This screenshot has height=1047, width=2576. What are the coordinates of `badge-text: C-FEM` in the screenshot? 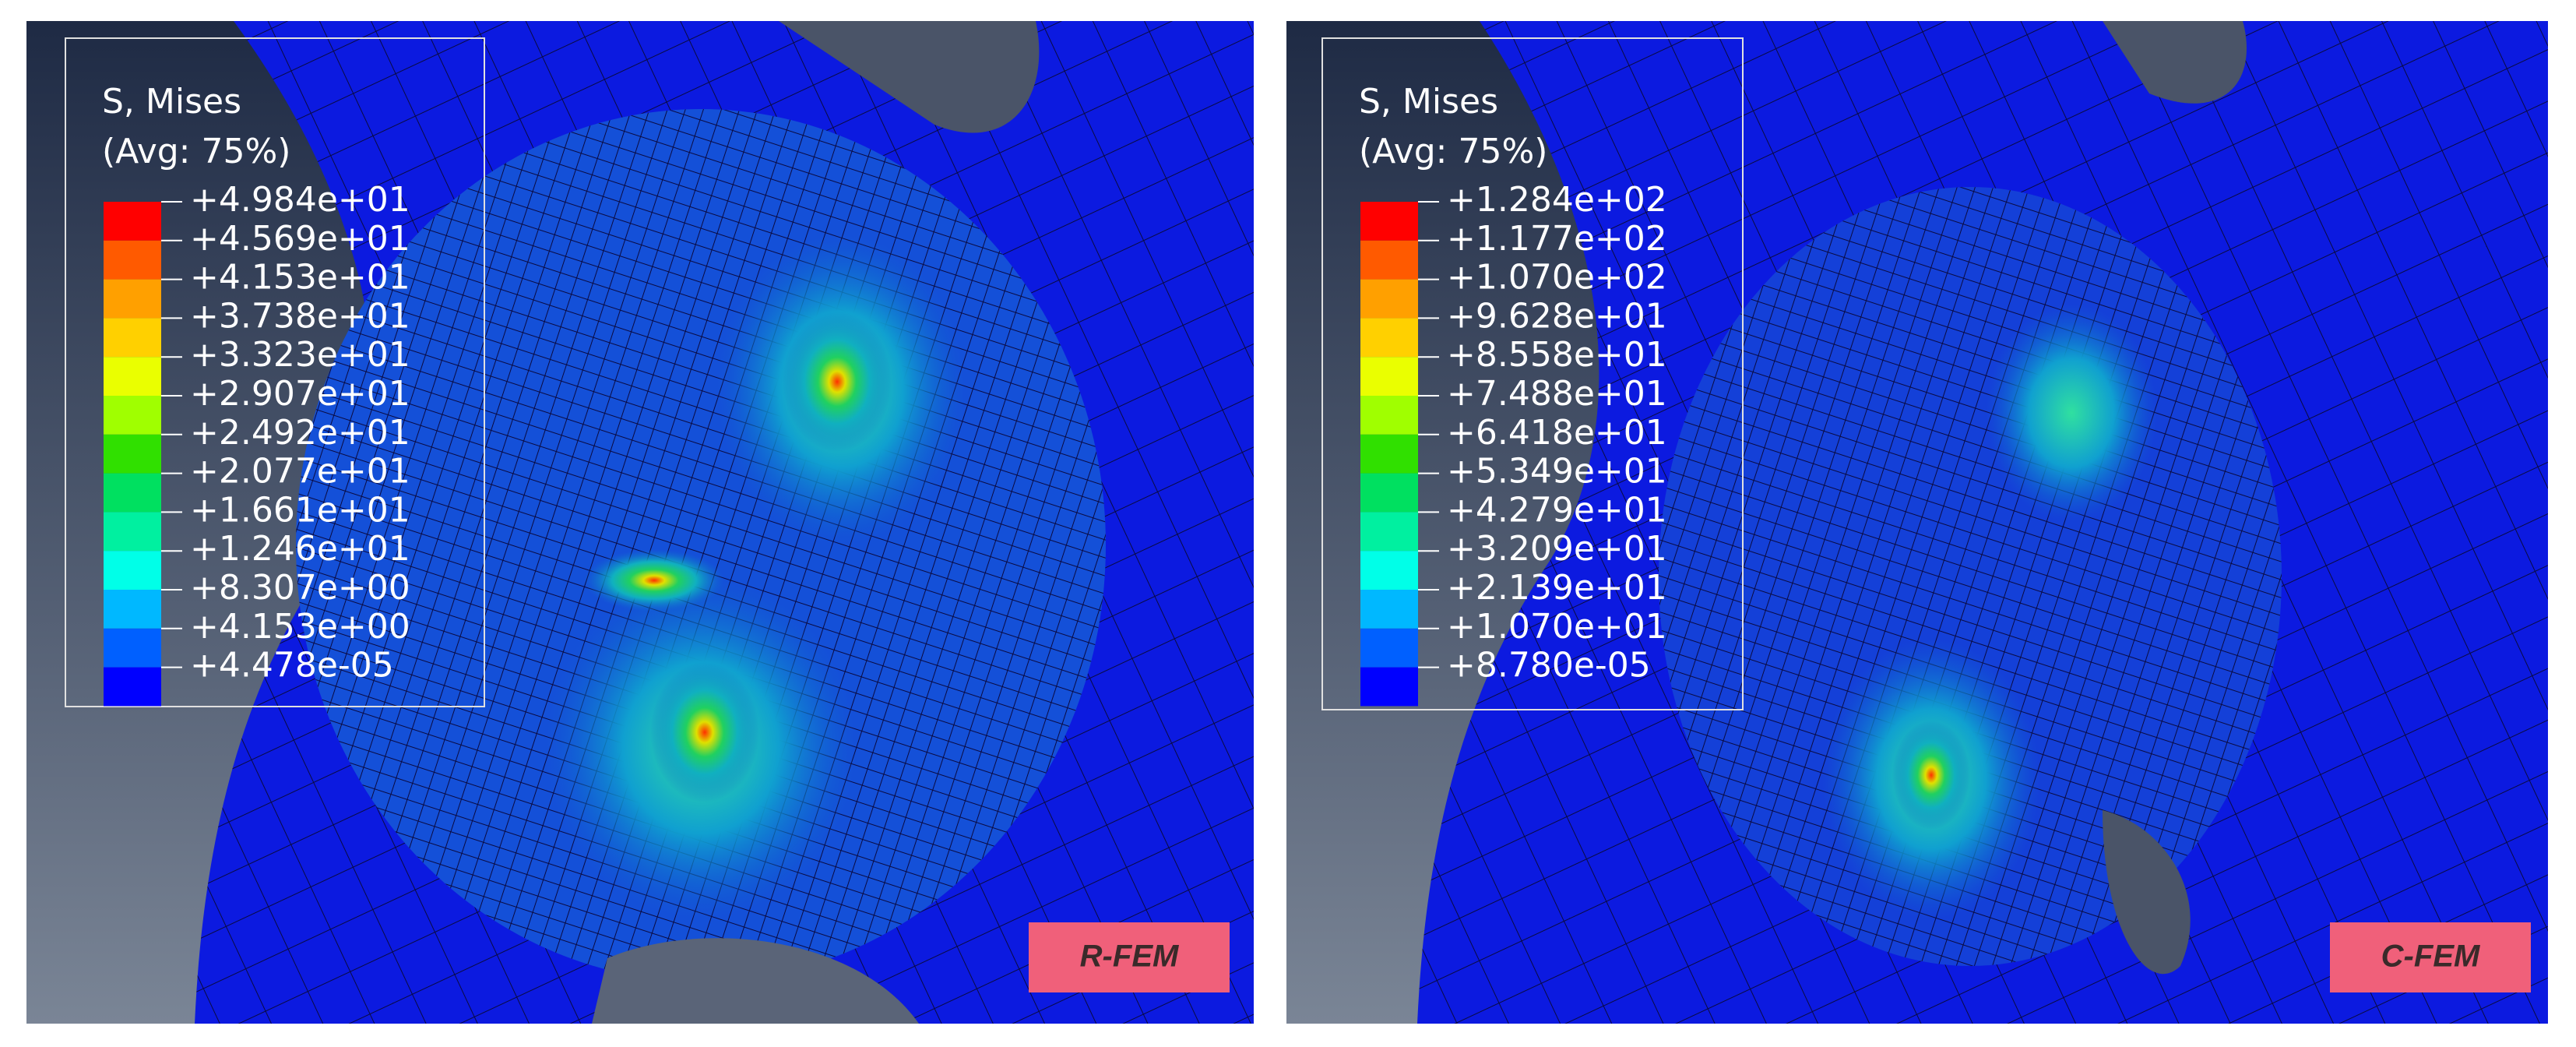 It's located at (2431, 957).